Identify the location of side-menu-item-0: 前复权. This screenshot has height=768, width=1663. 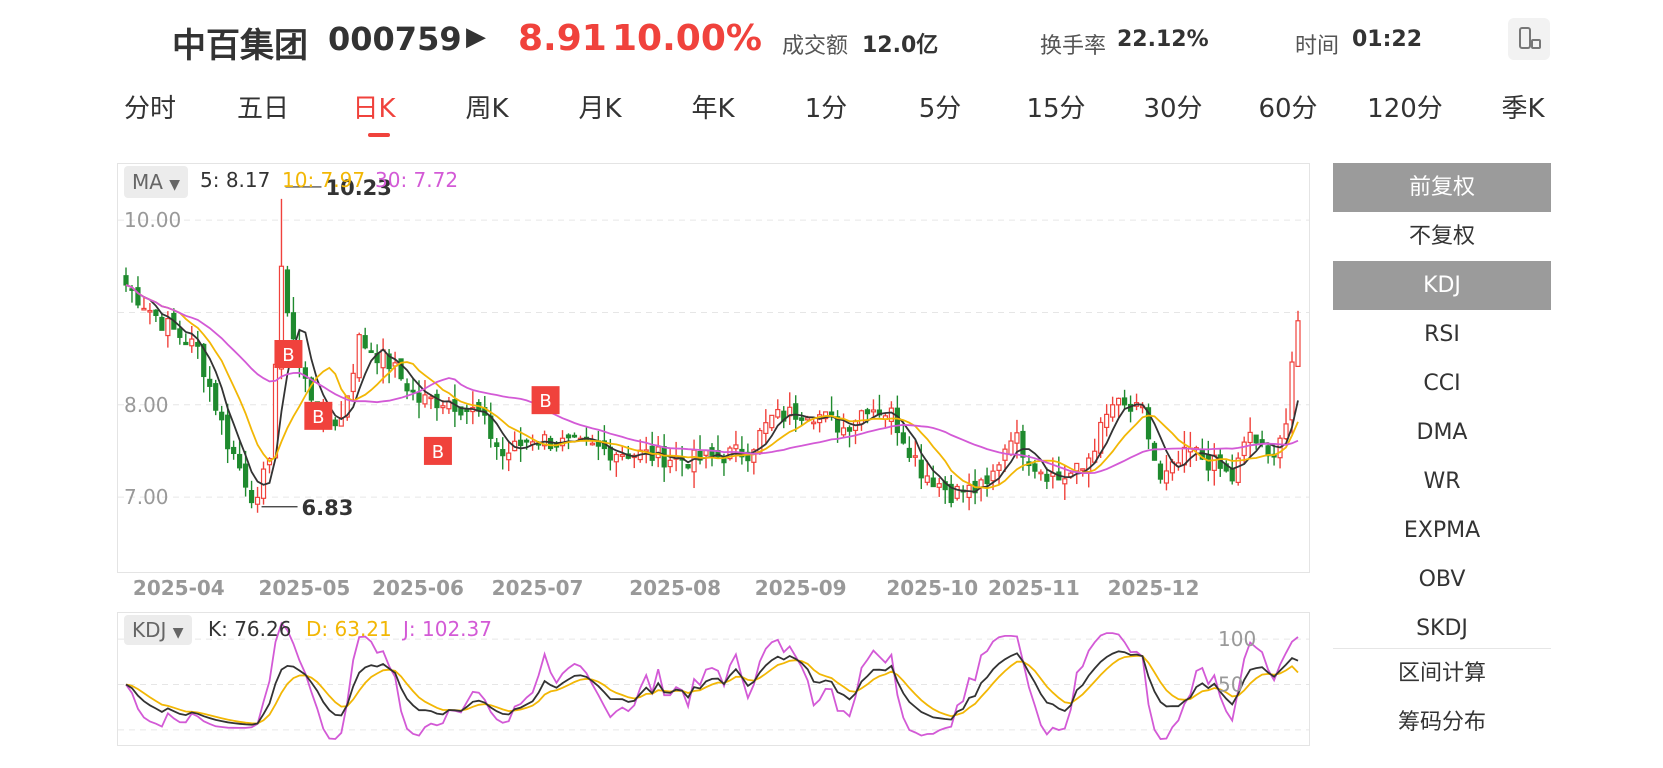
(1442, 187).